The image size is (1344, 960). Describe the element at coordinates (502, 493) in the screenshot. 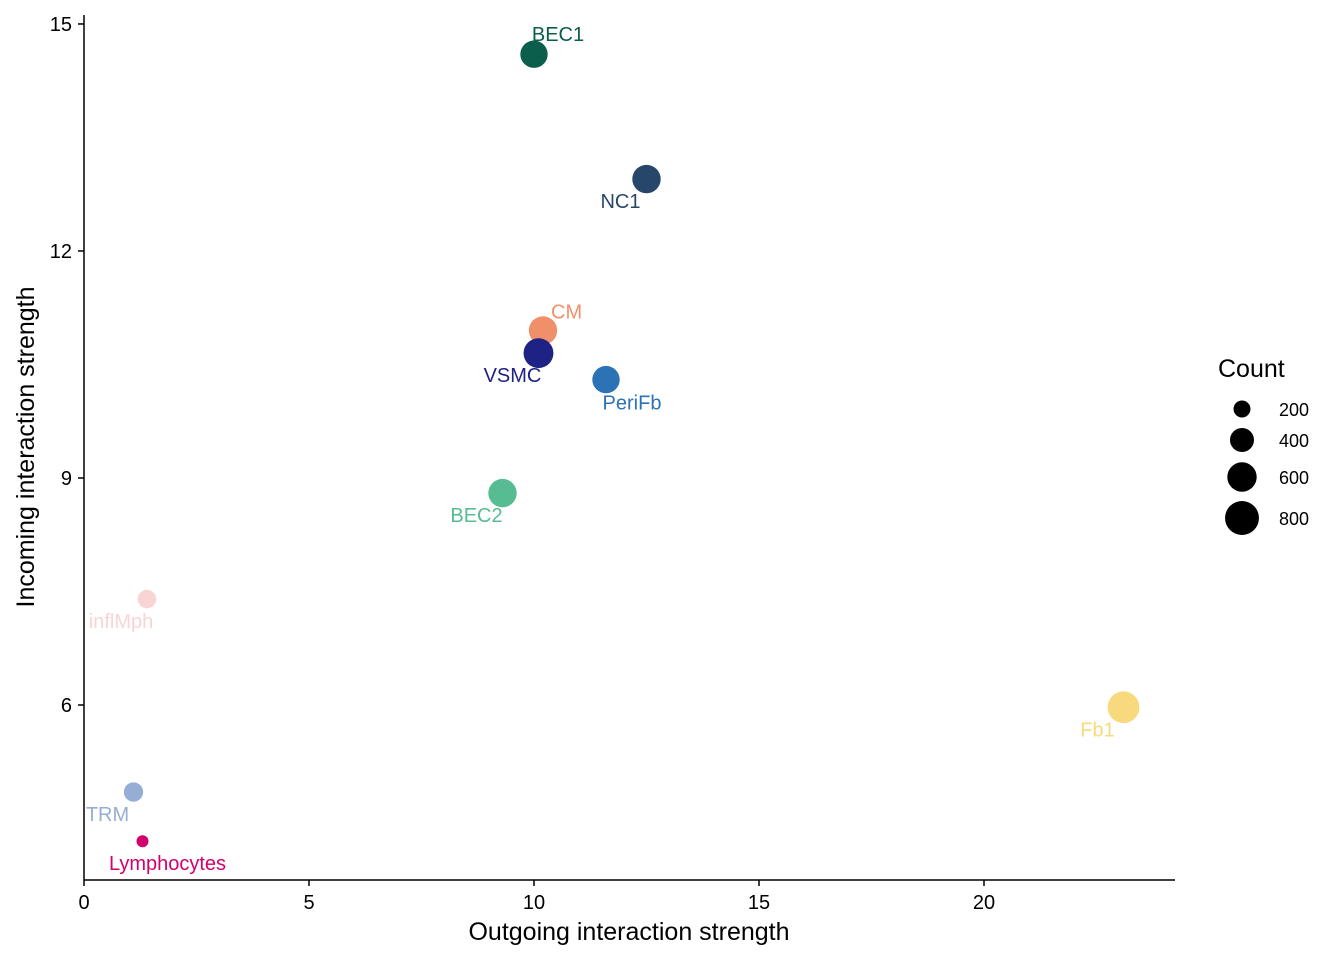

I see `point-bec2` at that location.